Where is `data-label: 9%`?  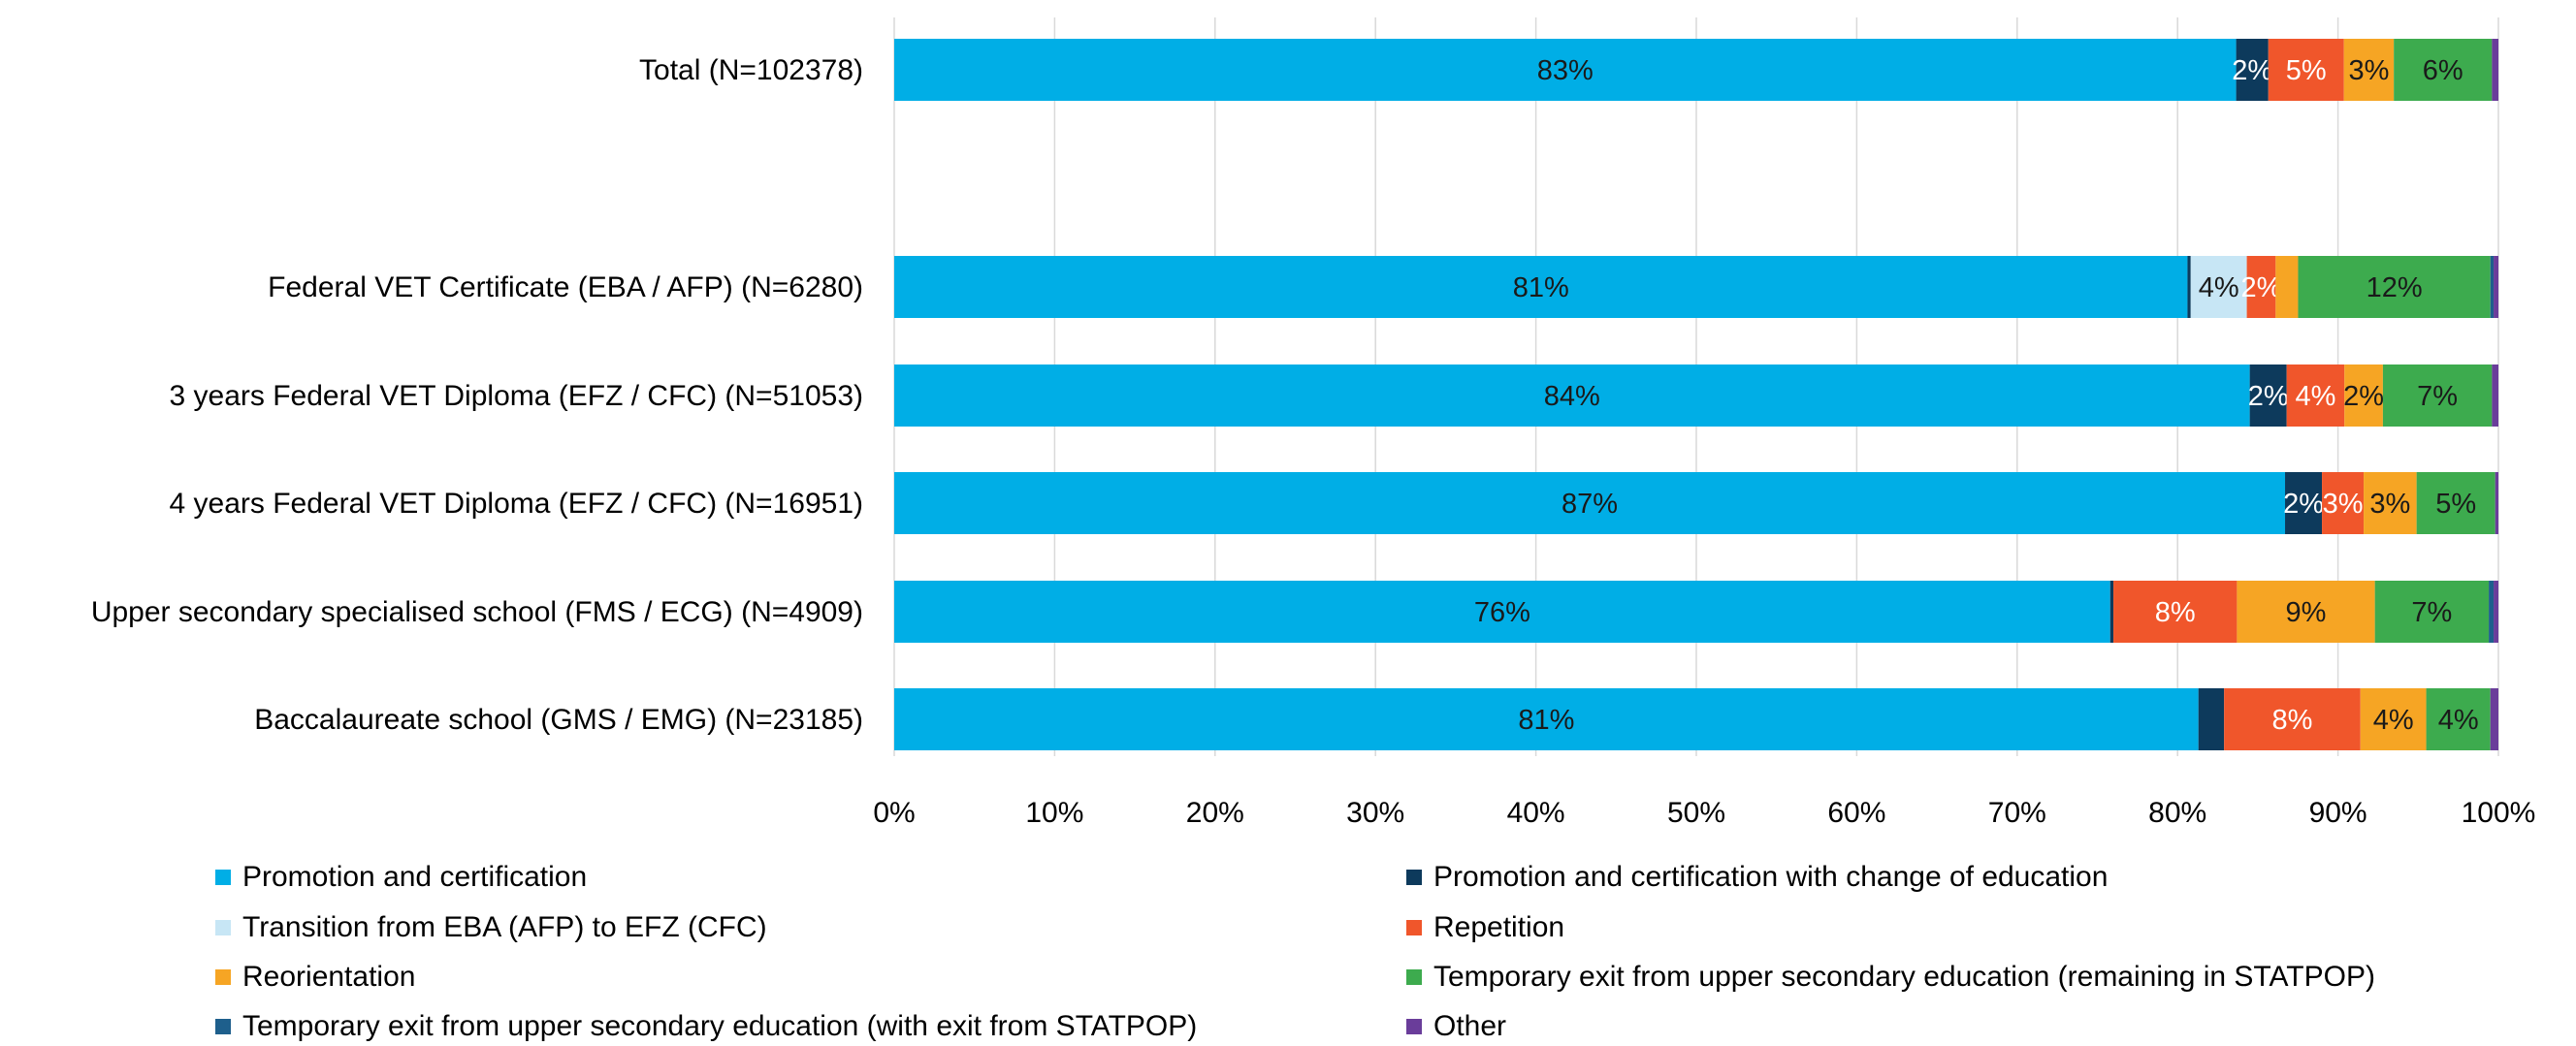
data-label: 9% is located at coordinates (2306, 612).